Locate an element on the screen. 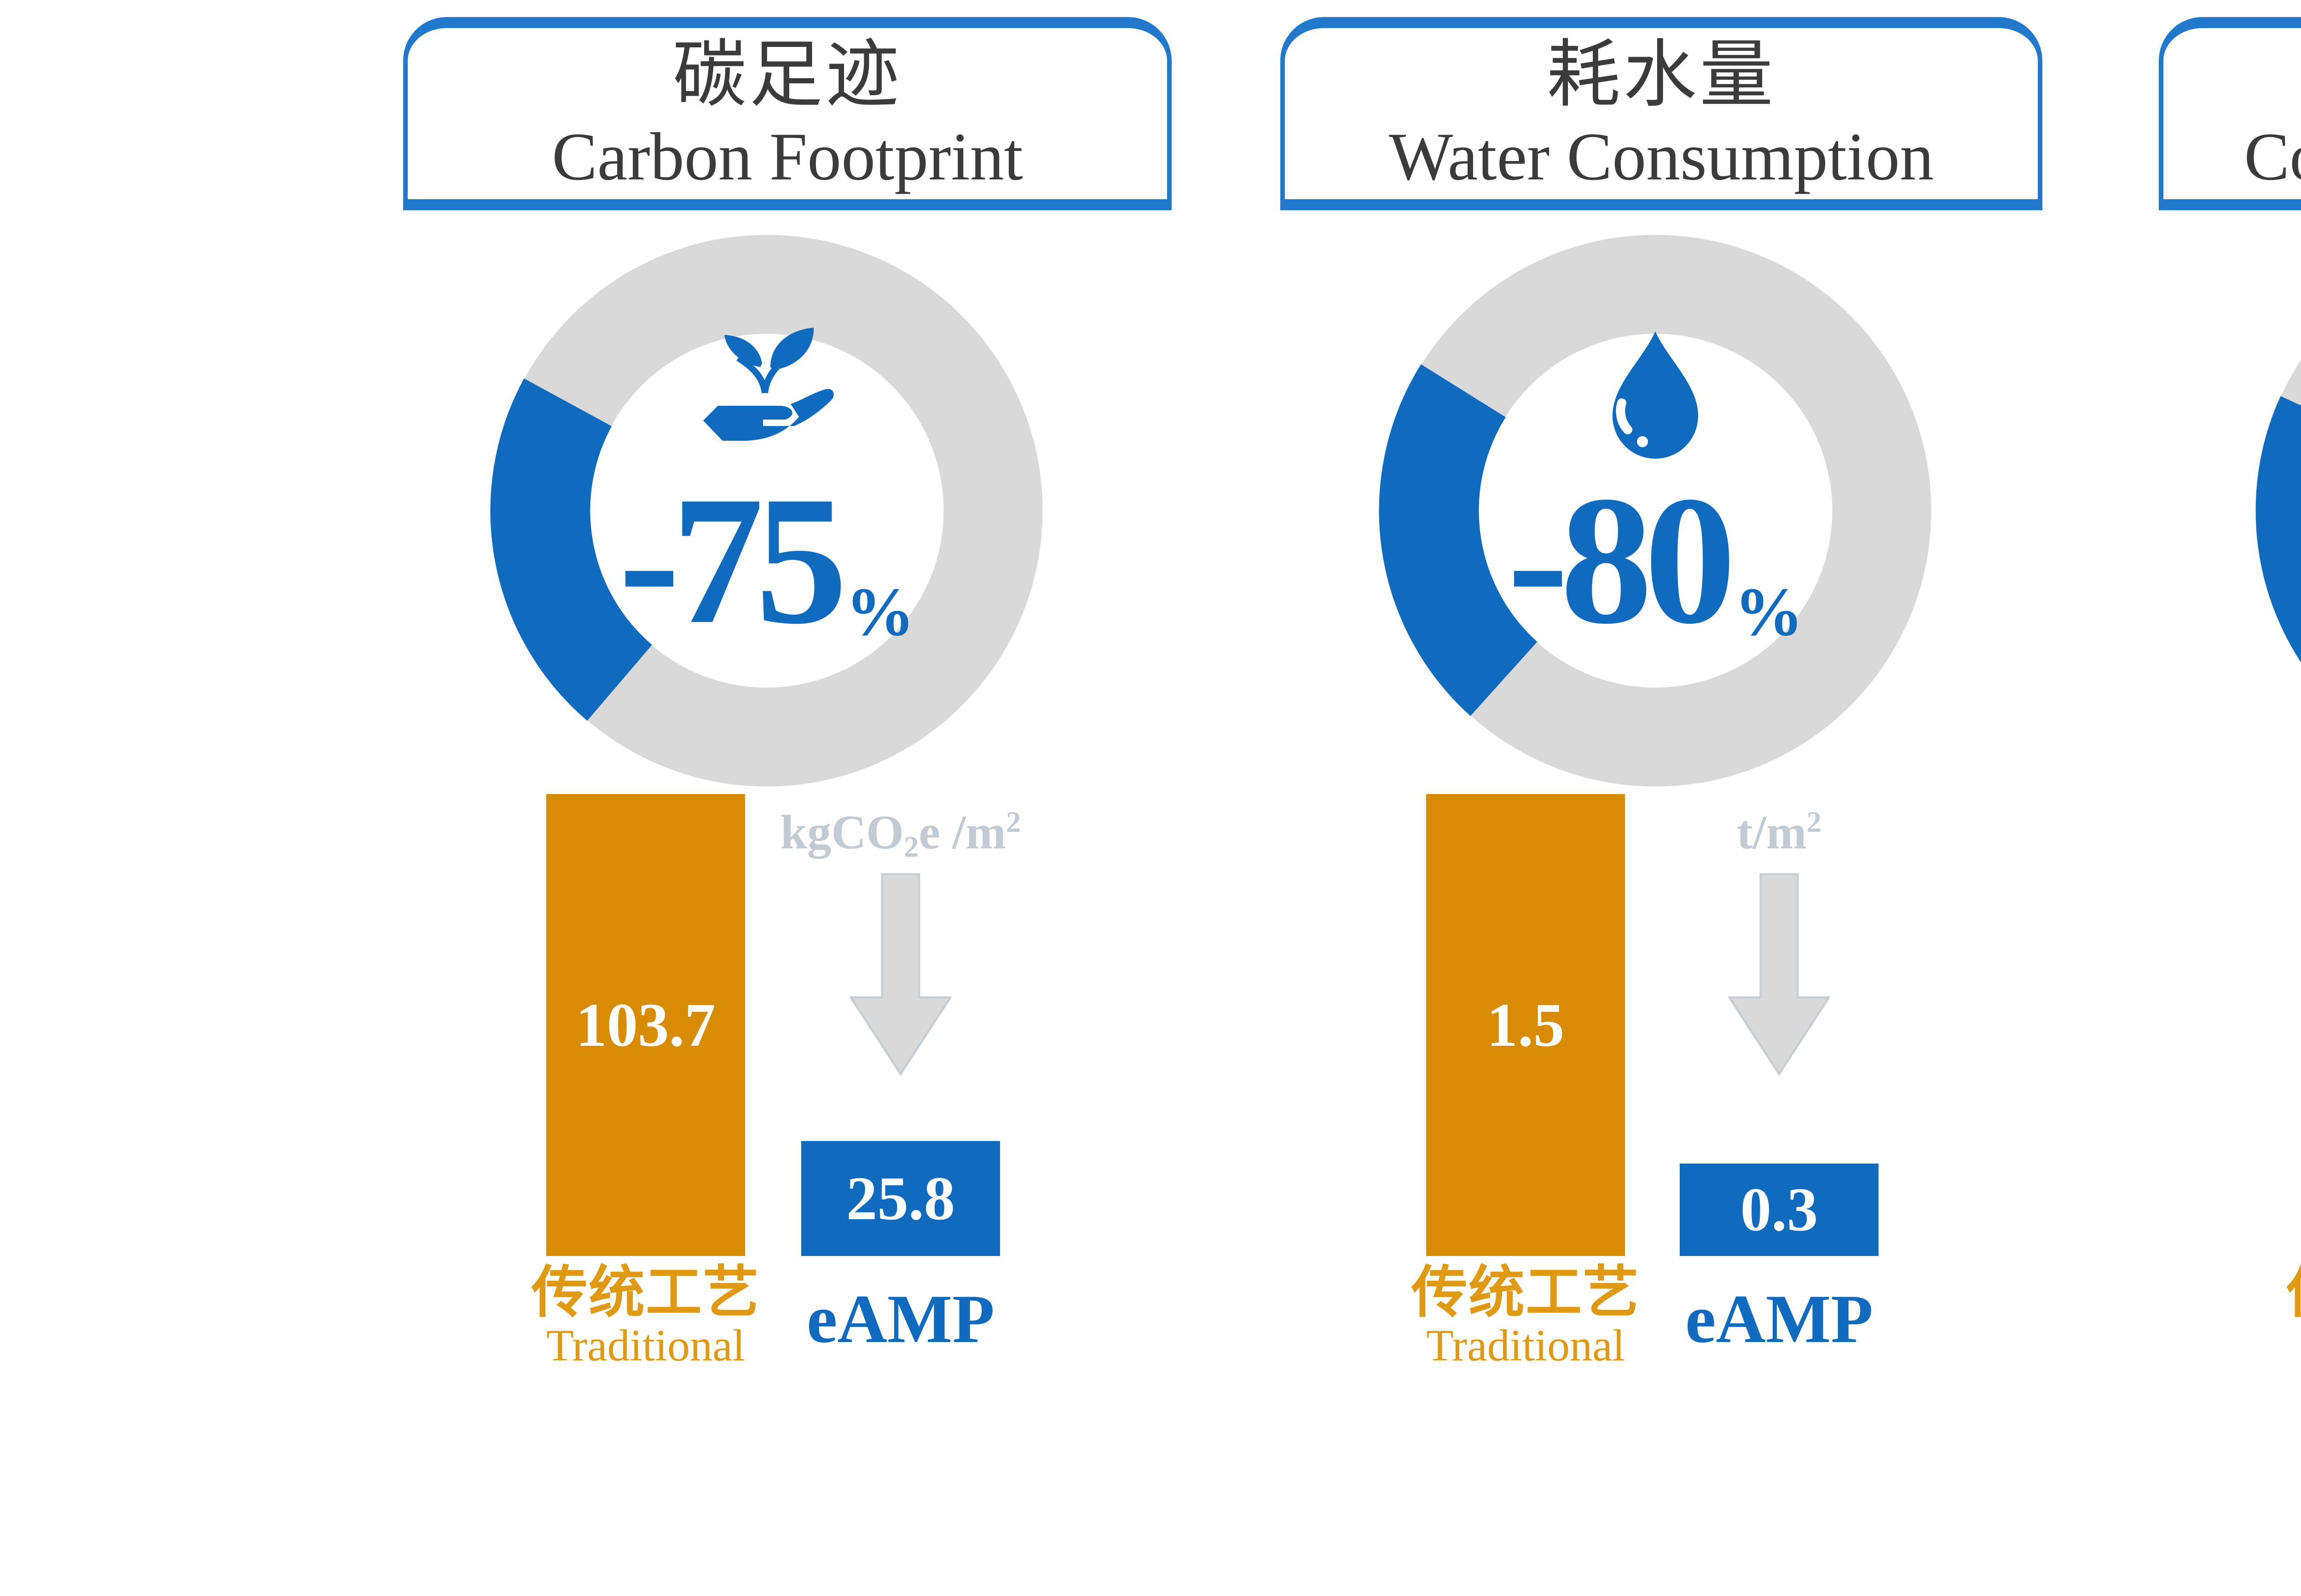 Image resolution: width=2301 pixels, height=1596 pixels. donut-gauge-water is located at coordinates (1655, 511).